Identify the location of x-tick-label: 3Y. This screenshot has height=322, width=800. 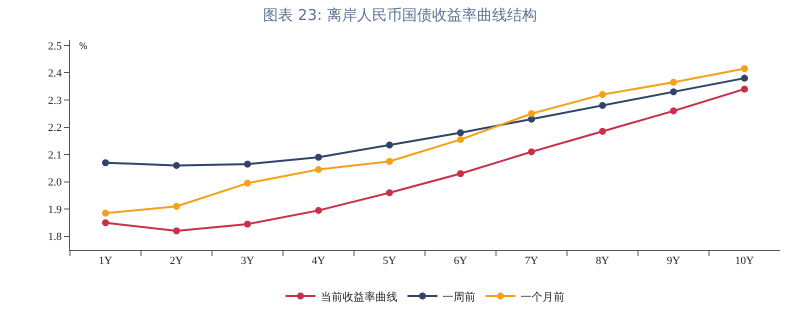
(247, 261).